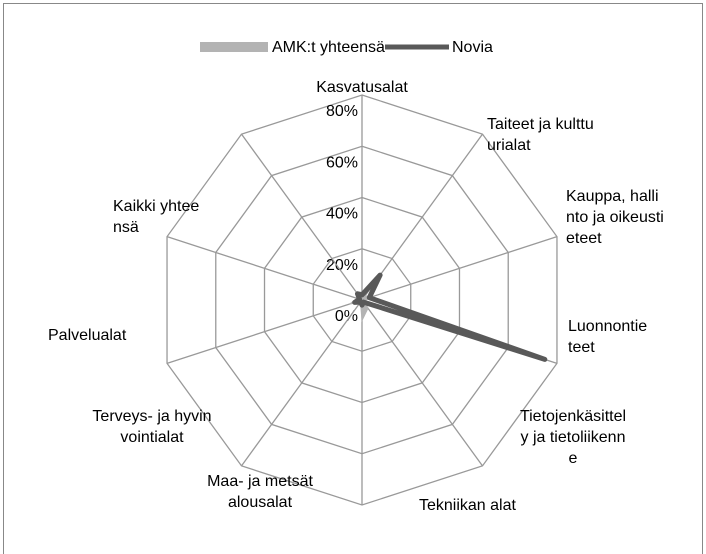  Describe the element at coordinates (342, 162) in the screenshot. I see `y-tick-label: 60%` at that location.